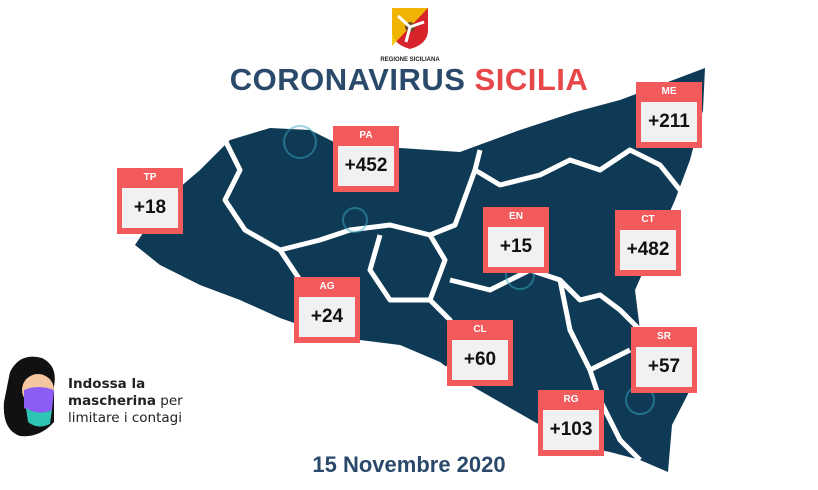 The image size is (818, 490). I want to click on province-card-ag: AG +24, so click(327, 310).